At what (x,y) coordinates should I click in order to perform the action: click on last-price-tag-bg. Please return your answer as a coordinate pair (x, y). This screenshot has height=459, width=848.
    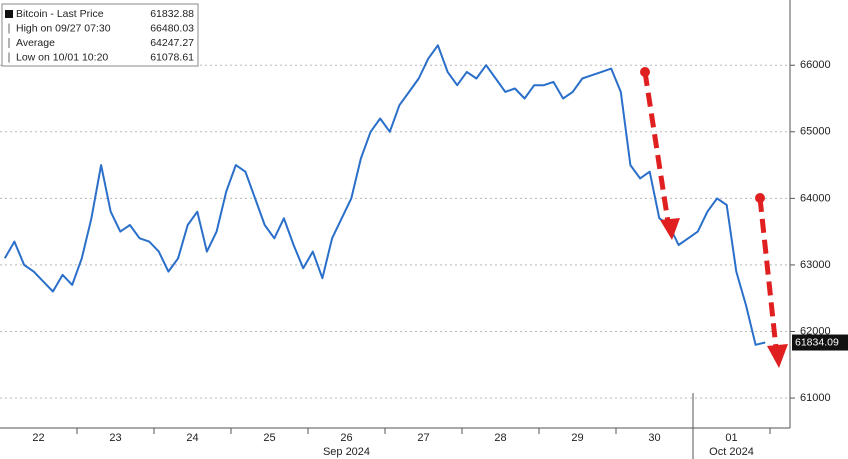
    Looking at the image, I should click on (820, 342).